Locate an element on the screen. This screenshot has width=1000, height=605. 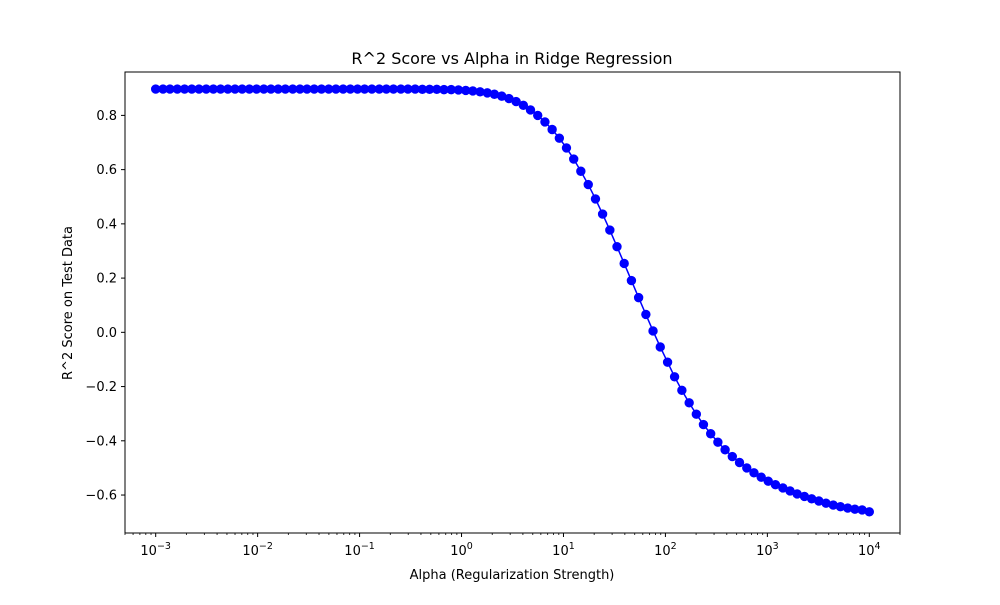
x-tick-label: 10² is located at coordinates (665, 550).